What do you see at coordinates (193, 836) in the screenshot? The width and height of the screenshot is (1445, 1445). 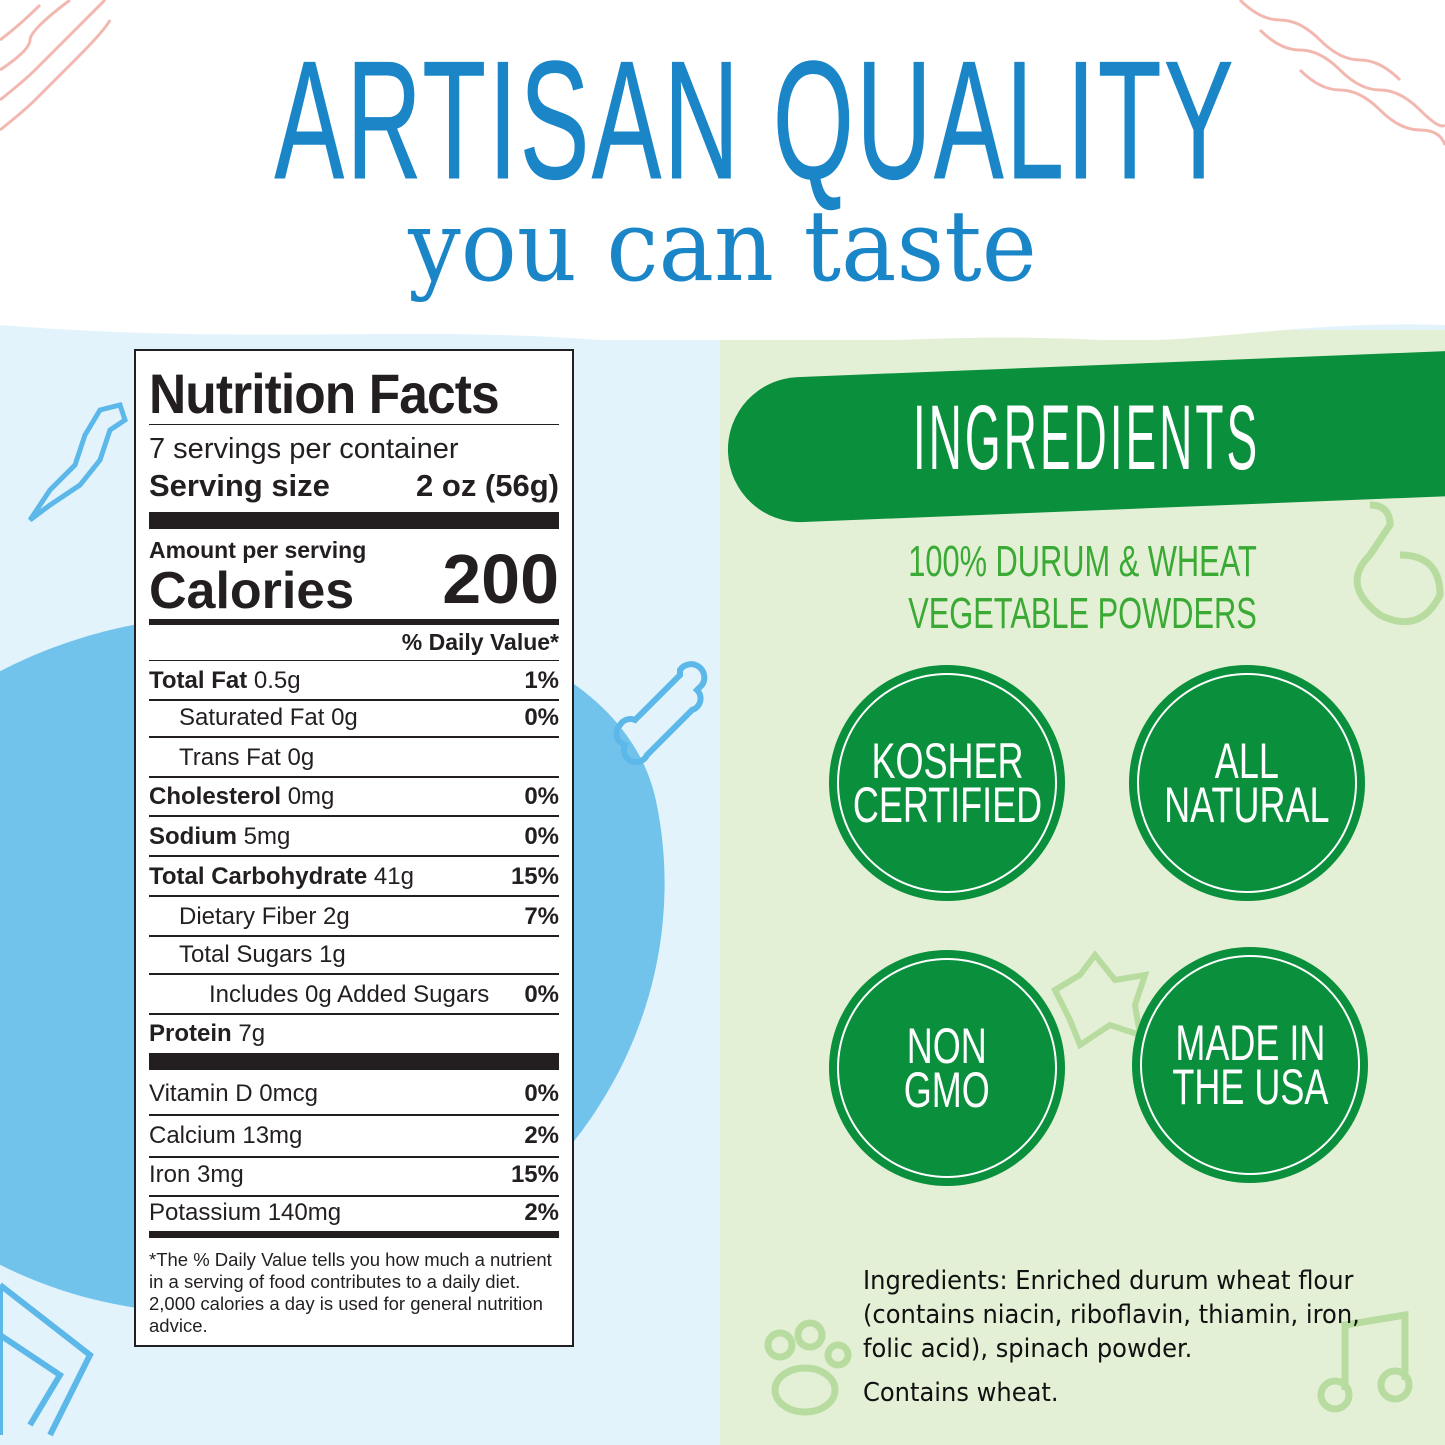 I see `nutrient-name: Sodium` at bounding box center [193, 836].